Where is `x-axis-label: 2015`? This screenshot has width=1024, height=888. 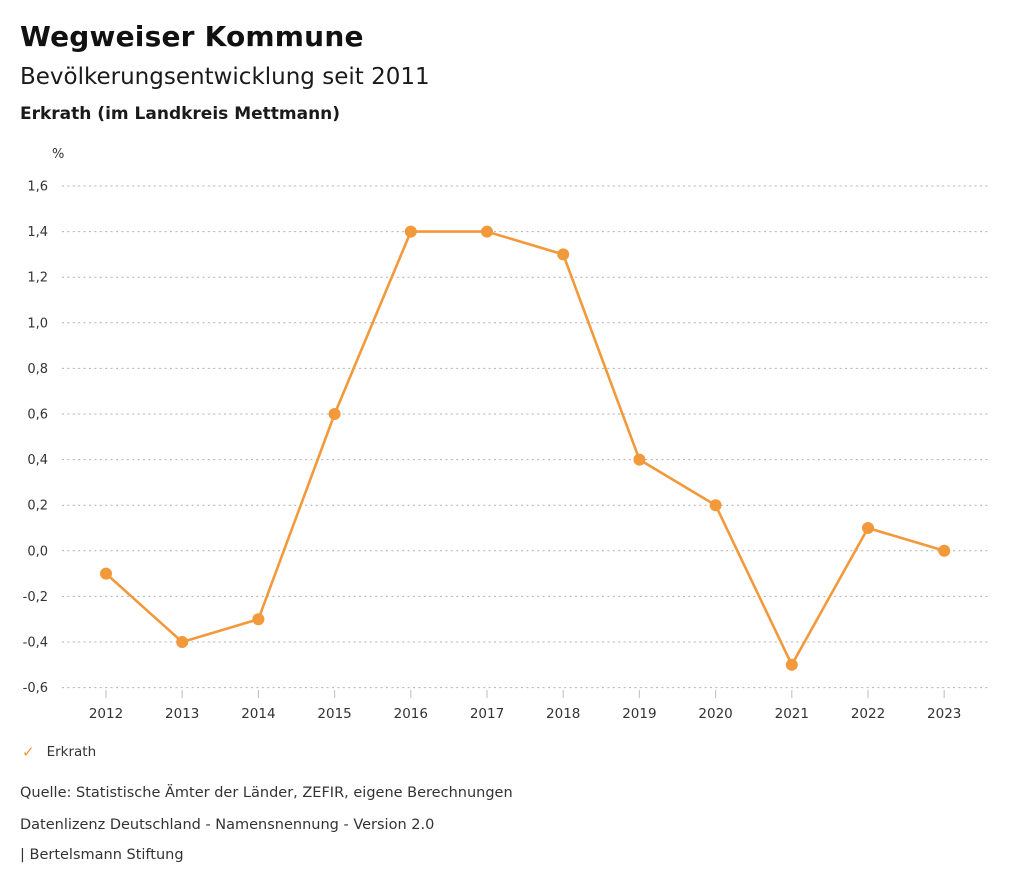
x-axis-label: 2015 is located at coordinates (334, 714).